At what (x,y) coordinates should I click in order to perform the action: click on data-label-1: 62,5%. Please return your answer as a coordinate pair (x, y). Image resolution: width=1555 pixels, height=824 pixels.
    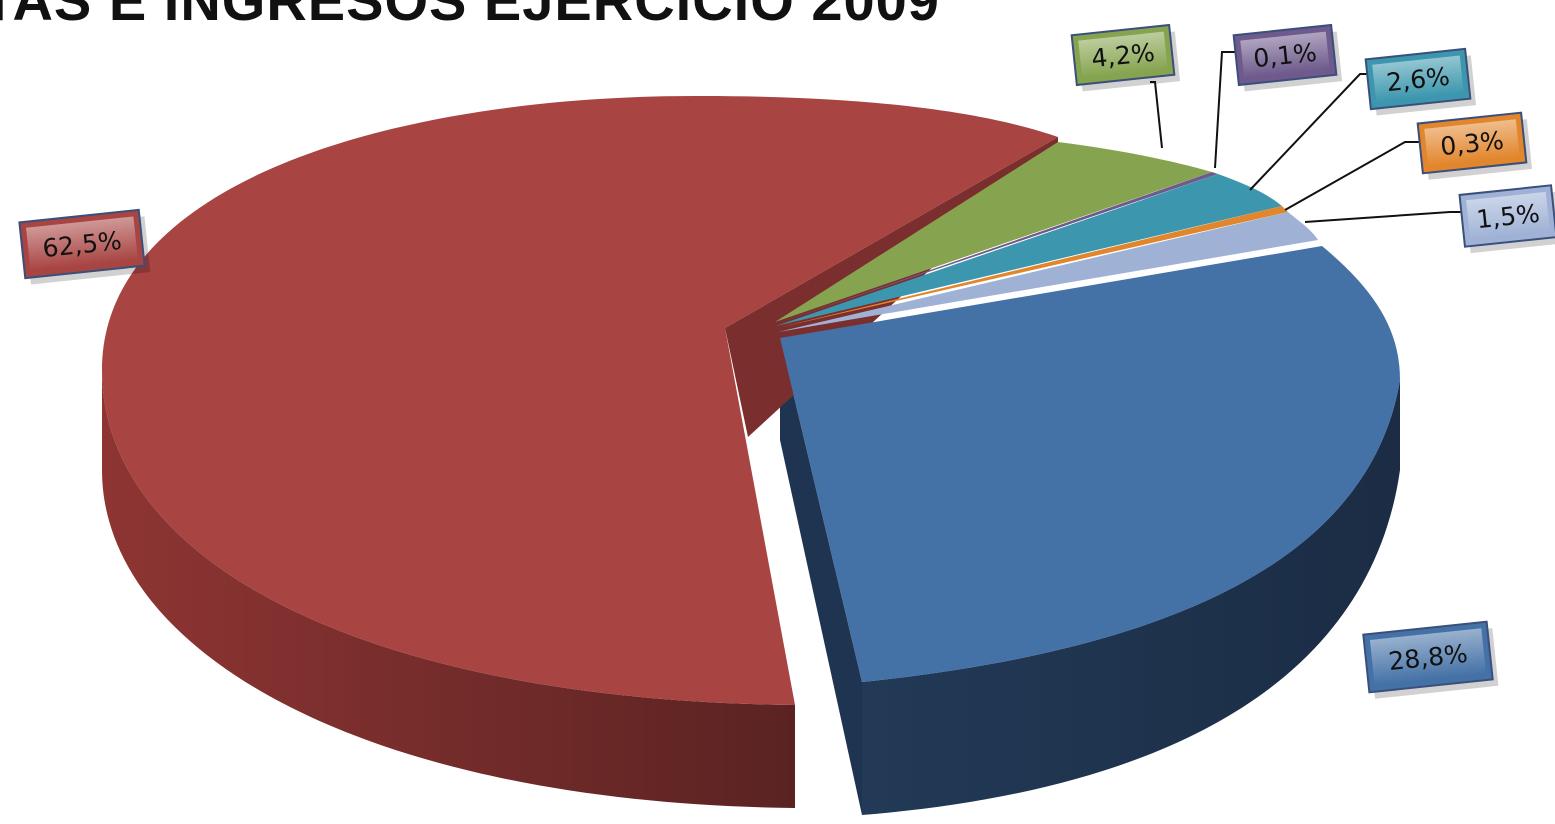
    Looking at the image, I should click on (84, 246).